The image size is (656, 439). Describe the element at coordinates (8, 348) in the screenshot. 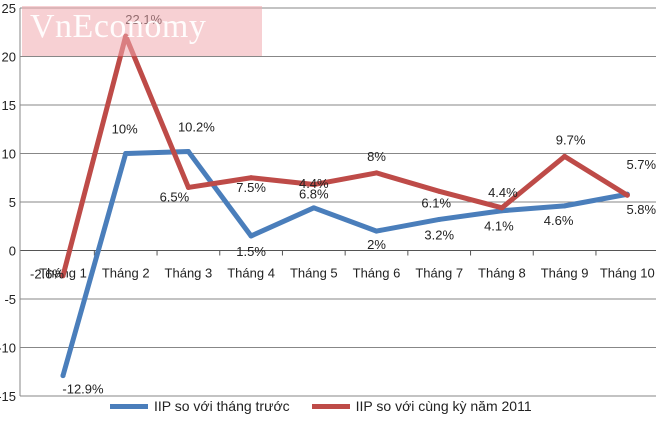

I see `y-tick-label: -10` at that location.